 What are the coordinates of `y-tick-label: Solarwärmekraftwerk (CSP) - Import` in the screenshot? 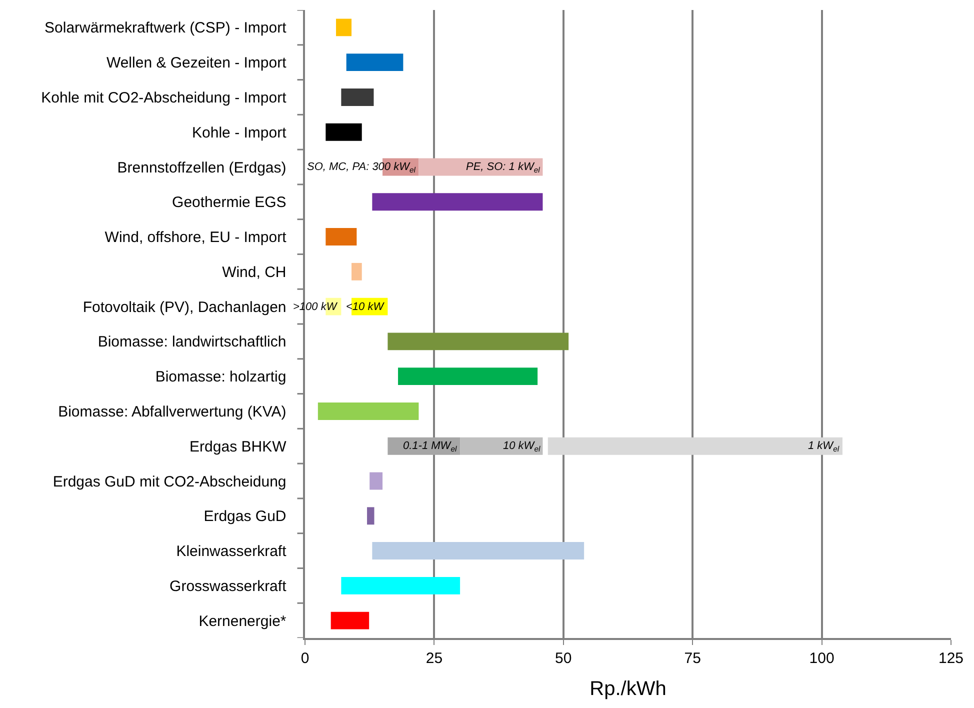 It's located at (166, 28).